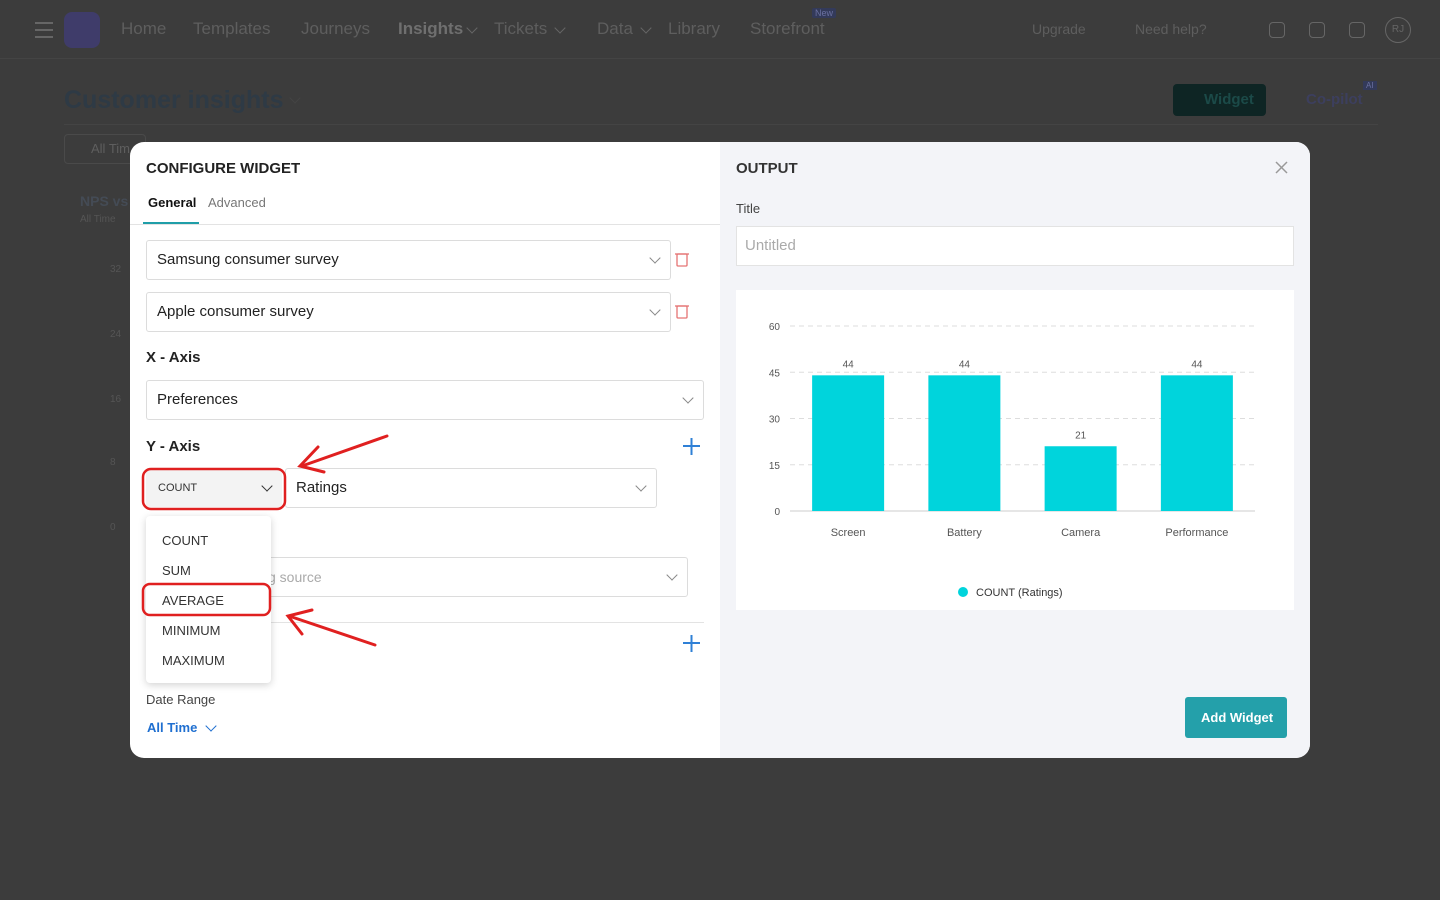  Describe the element at coordinates (248, 259) in the screenshot. I see `select-value: Samsung consumer survey` at that location.